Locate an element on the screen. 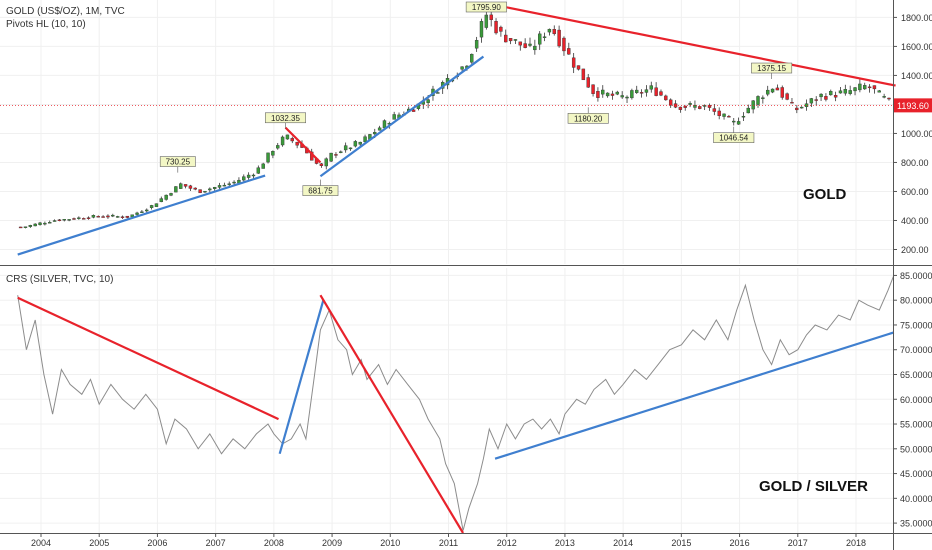 The width and height of the screenshot is (932, 550). gold-y-tick-label: 600.00 is located at coordinates (915, 192).